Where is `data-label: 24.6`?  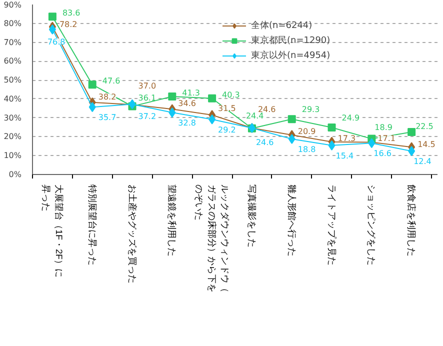 data-label: 24.6 is located at coordinates (265, 143).